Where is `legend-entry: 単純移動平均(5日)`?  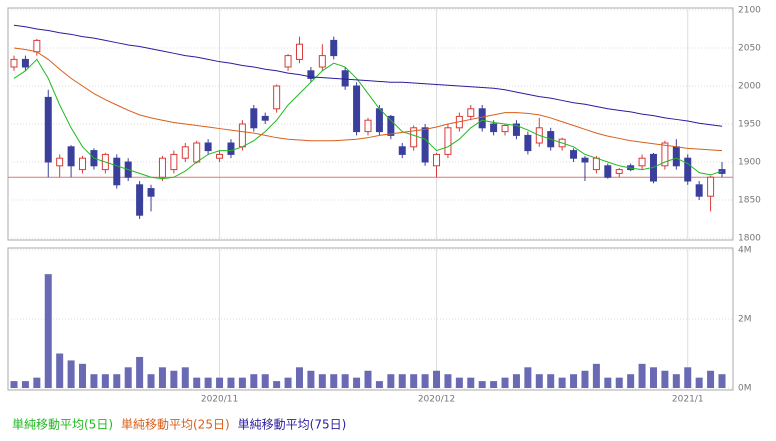 legend-entry: 単純移動平均(5日) is located at coordinates (62, 425).